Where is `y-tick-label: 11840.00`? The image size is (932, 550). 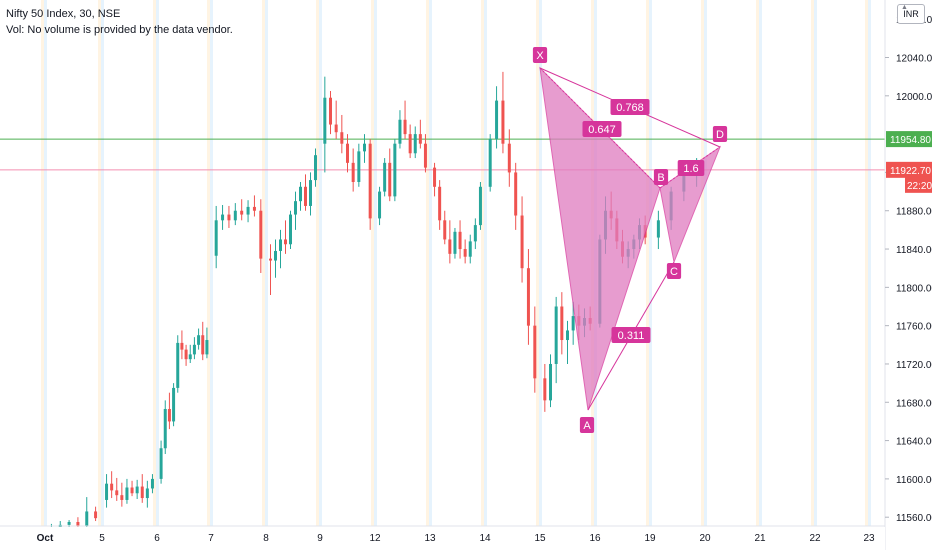
y-tick-label: 11840.00 is located at coordinates (914, 250).